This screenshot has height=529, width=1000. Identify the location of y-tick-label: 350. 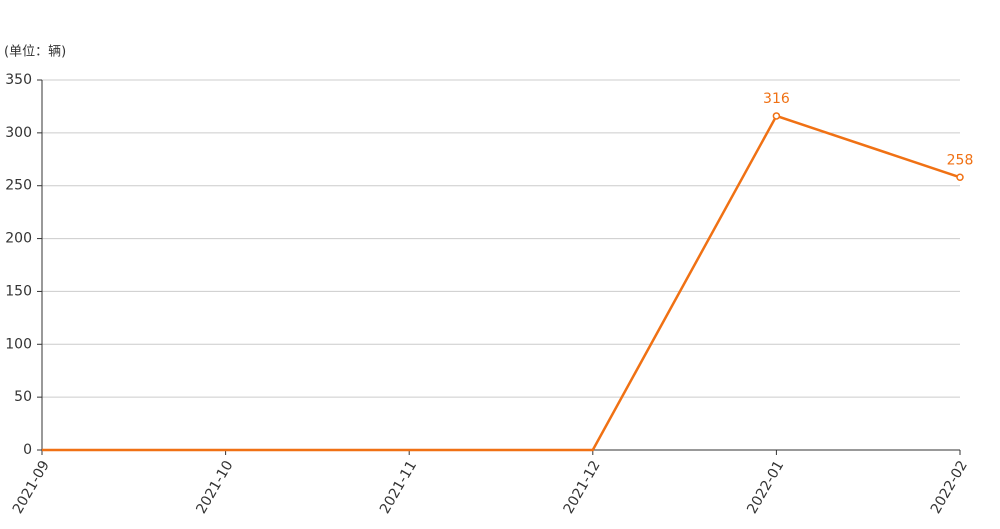
(18, 80).